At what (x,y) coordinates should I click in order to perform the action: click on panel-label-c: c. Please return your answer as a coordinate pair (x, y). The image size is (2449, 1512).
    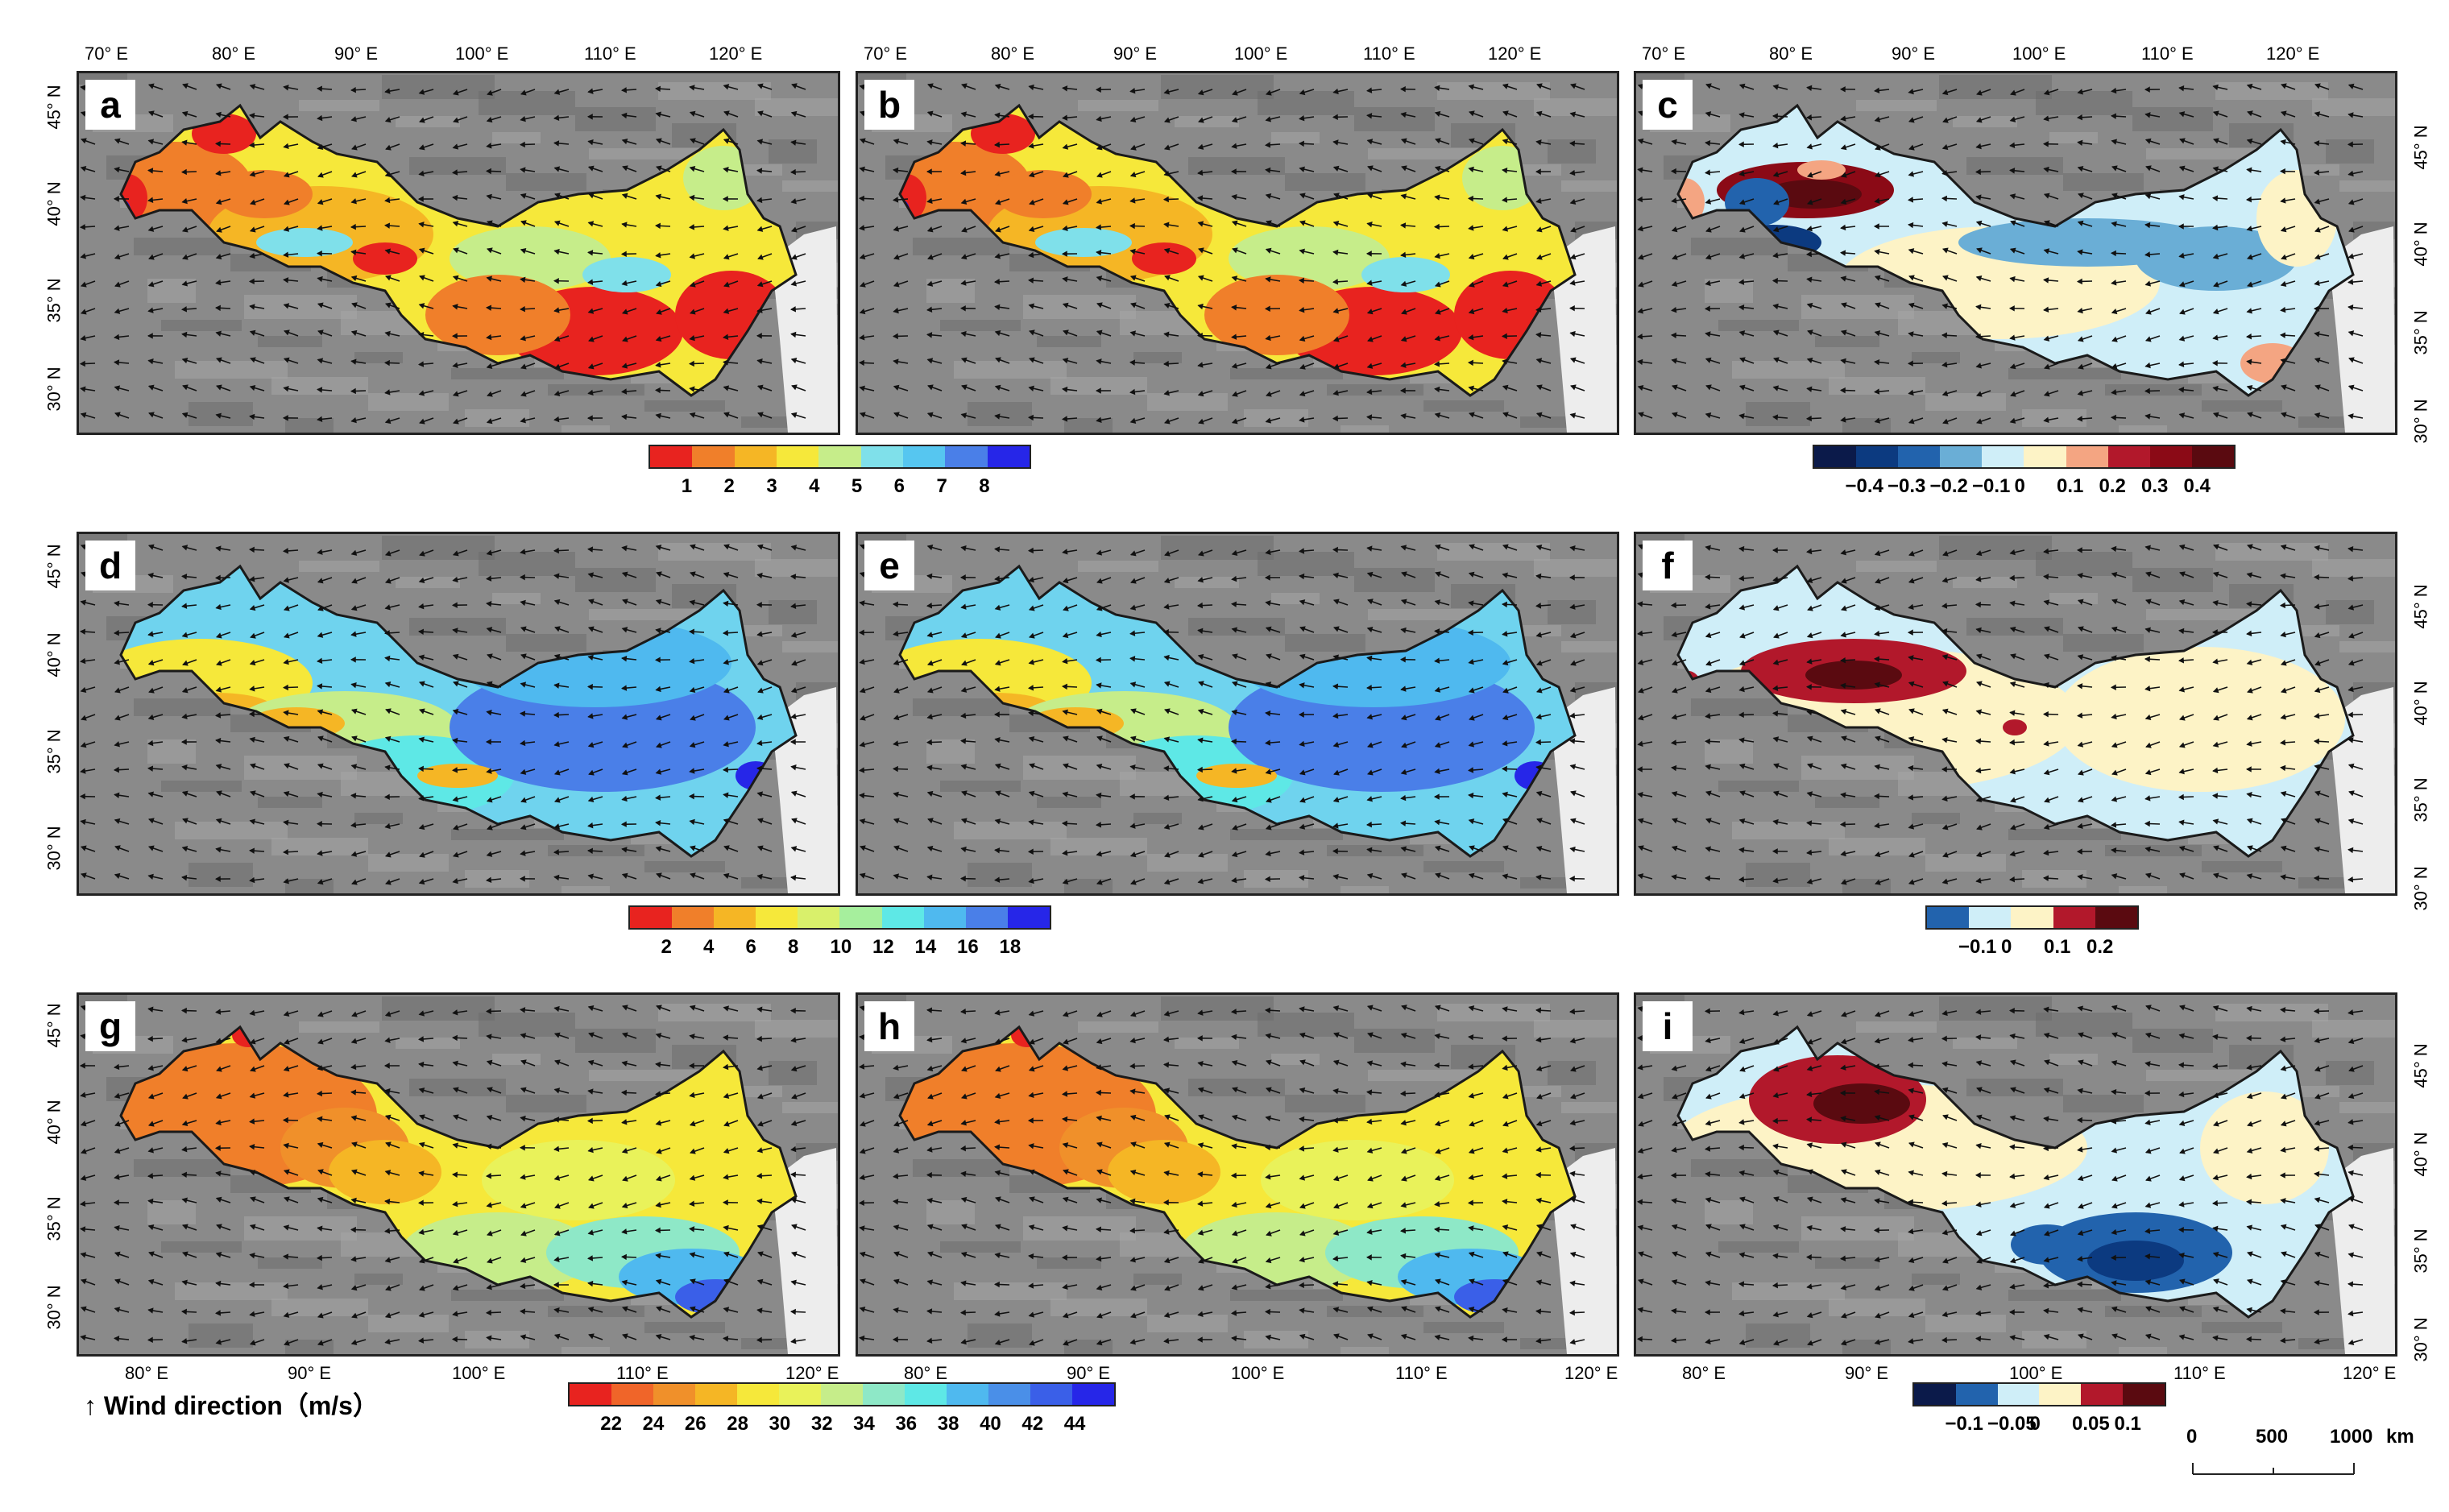
    Looking at the image, I should click on (1668, 105).